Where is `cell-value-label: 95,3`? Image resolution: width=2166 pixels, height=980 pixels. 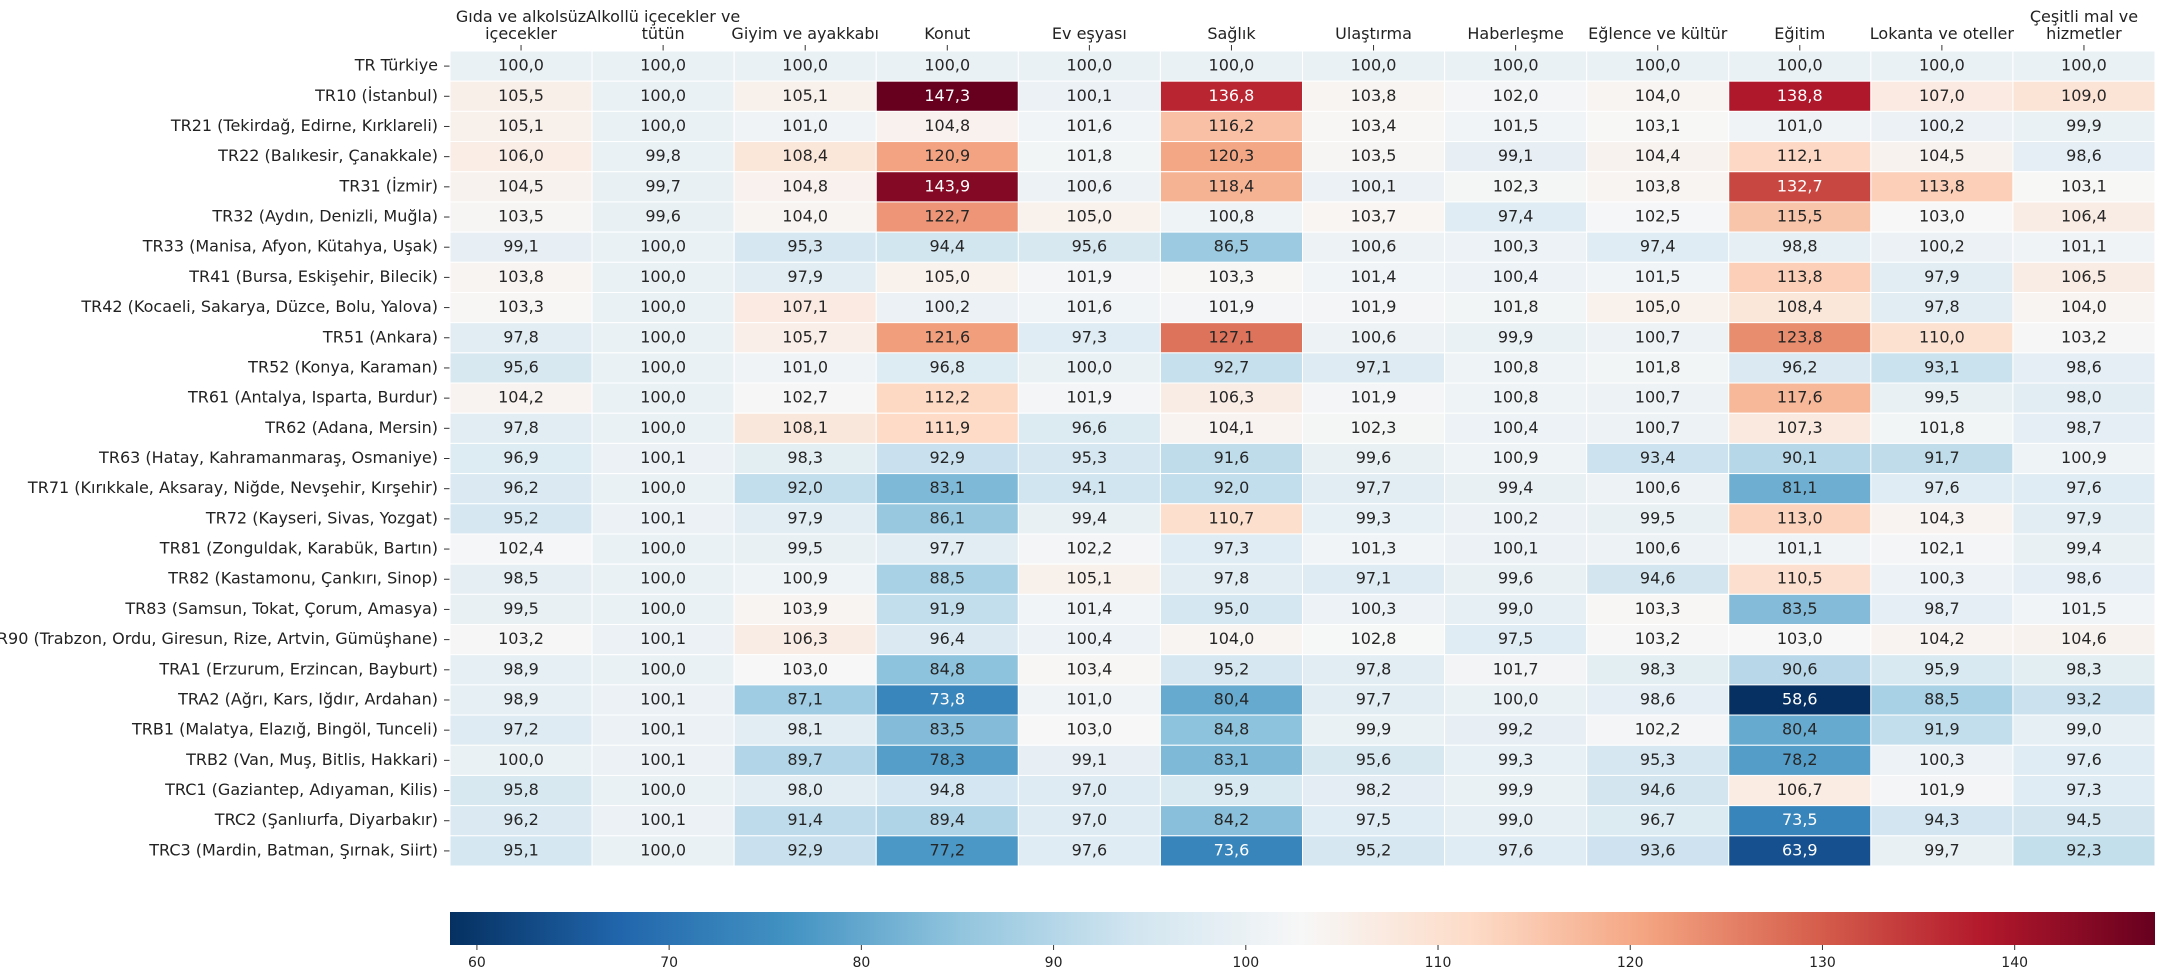 cell-value-label: 95,3 is located at coordinates (1090, 457).